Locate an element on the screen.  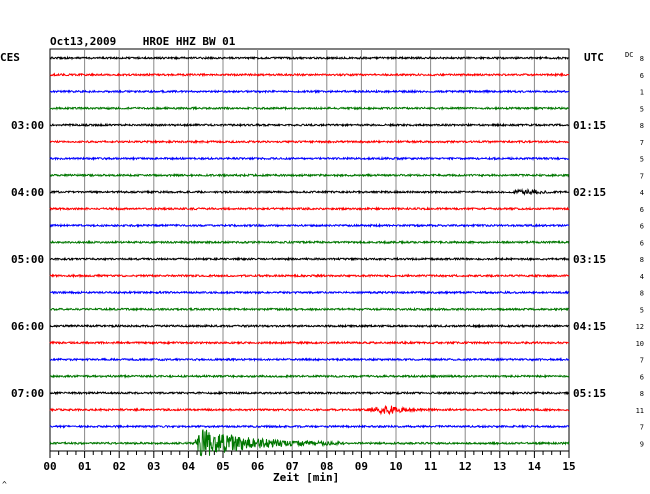
x-tick-label: 11 is located at coordinates (431, 466).